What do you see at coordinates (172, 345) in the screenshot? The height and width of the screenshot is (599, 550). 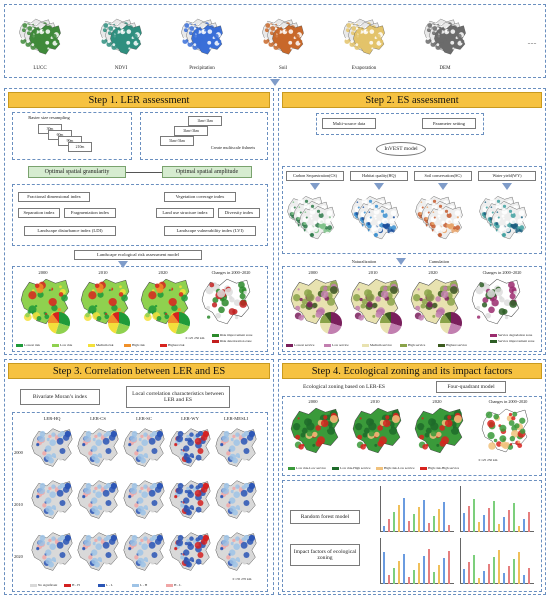 I see `ler-legend-item: Highest risk` at bounding box center [172, 345].